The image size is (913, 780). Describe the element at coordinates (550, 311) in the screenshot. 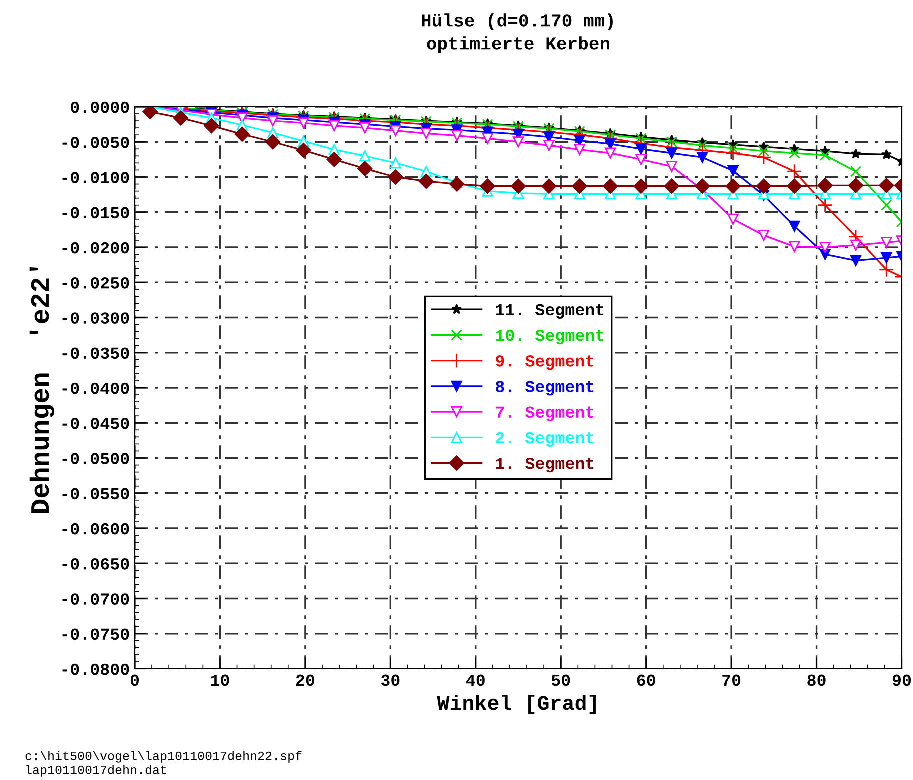

I see `legend-label: 11. Segment` at that location.